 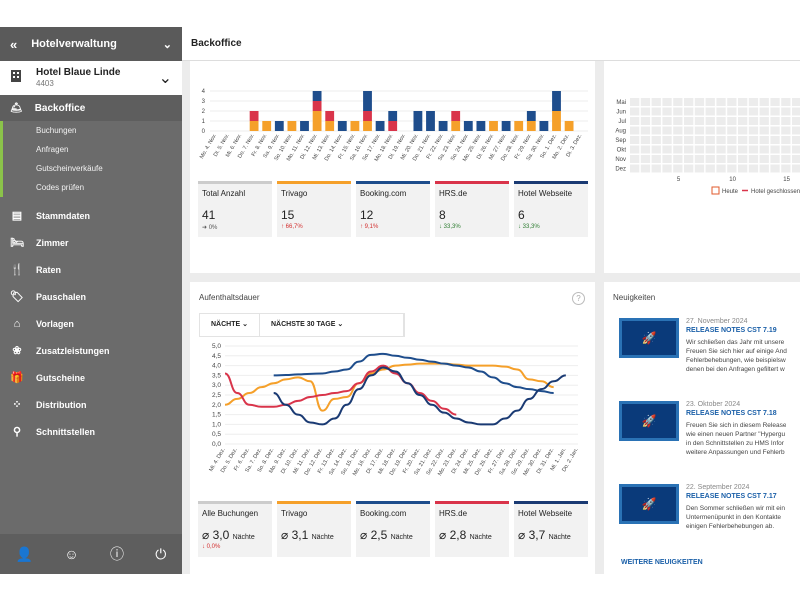 I want to click on sidebar-item-distribution: ⁘ Distribution, so click(x=91, y=404).